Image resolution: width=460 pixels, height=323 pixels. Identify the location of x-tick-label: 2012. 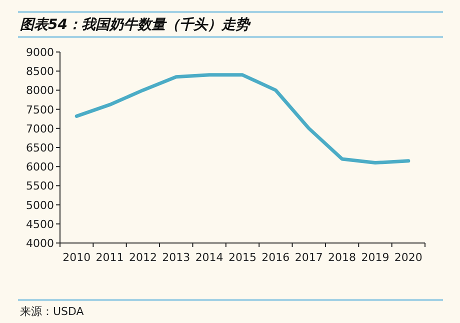
(142, 257).